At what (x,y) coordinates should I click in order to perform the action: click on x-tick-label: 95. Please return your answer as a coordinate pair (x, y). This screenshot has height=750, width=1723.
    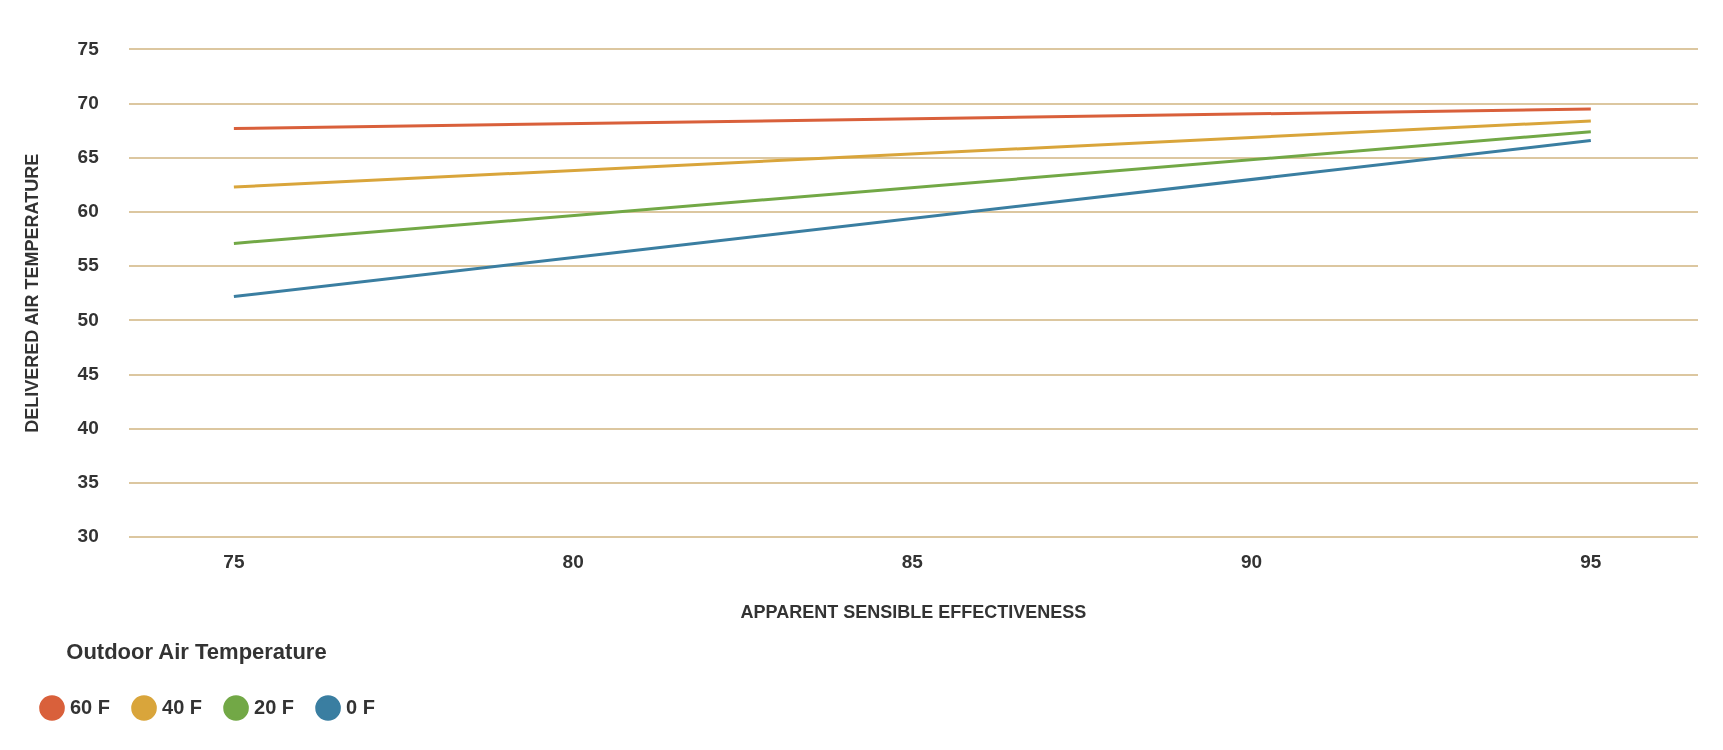
    Looking at the image, I should click on (1591, 561).